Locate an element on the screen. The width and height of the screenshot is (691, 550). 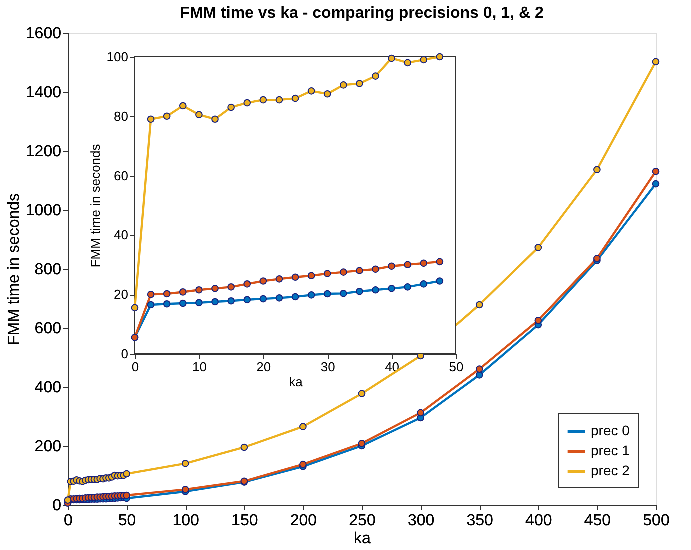
y-tick-label: 20 is located at coordinates (121, 294).